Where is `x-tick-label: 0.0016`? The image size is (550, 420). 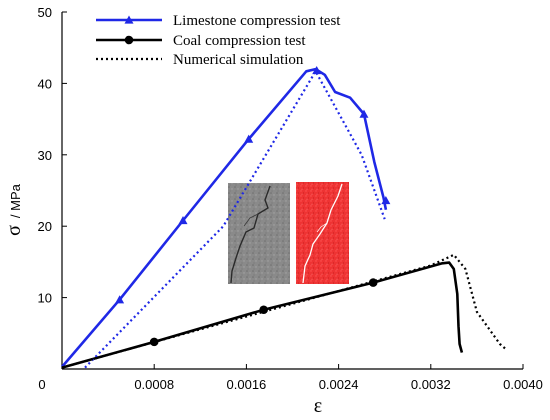 x-tick-label: 0.0016 is located at coordinates (247, 384).